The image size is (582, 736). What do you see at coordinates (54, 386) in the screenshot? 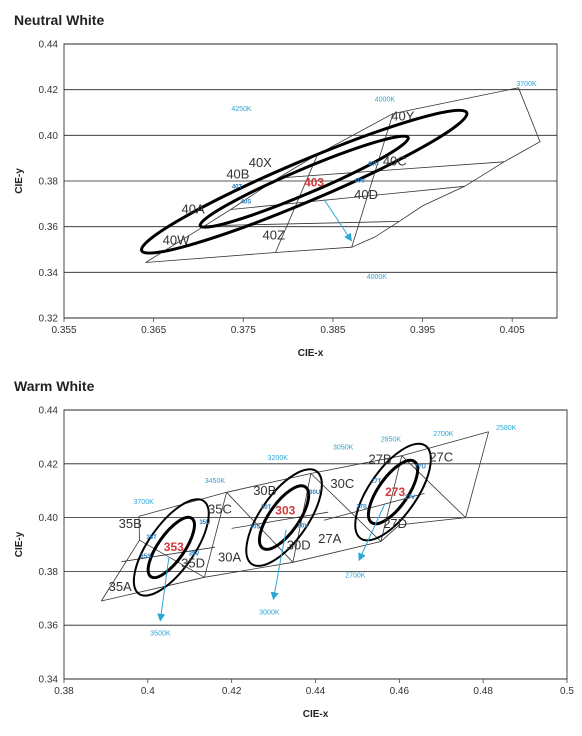
I see `warm-white-title: Warm White` at bounding box center [54, 386].